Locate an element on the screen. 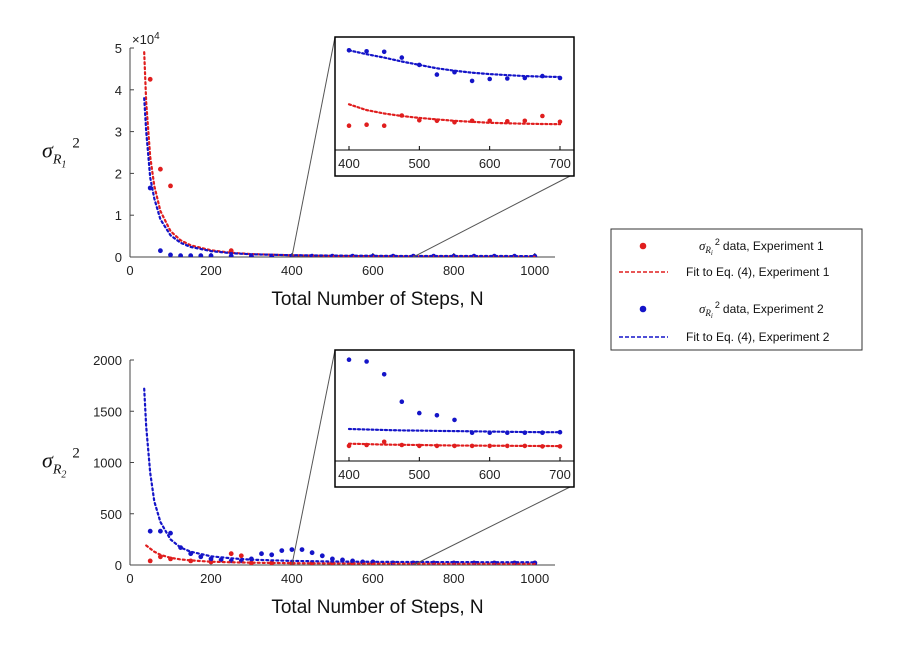 Image resolution: width=916 pixels, height=651 pixels. bottom-x-tick-label: 1000 is located at coordinates (534, 578).